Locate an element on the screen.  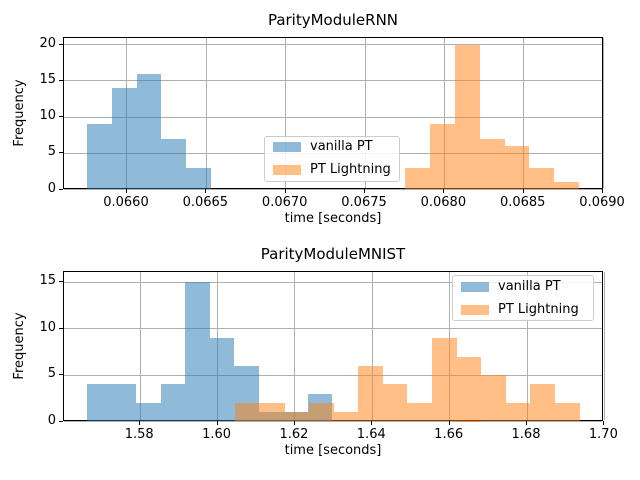
x-tick-label: 1.70 is located at coordinates (603, 434).